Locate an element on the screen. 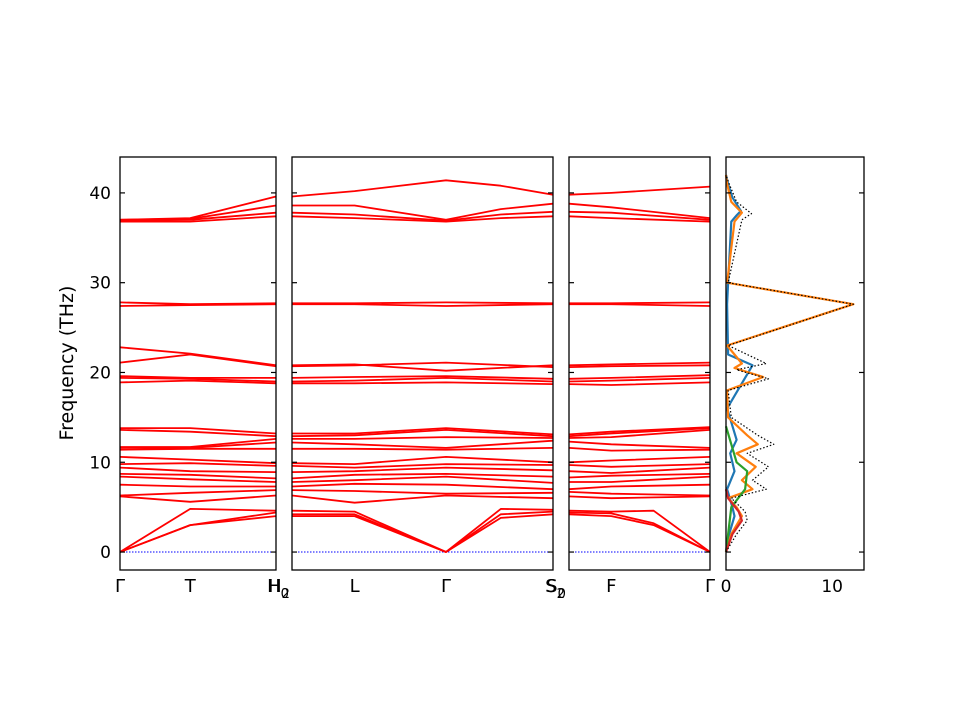  x-tick-label: H0 is located at coordinates (278, 589).